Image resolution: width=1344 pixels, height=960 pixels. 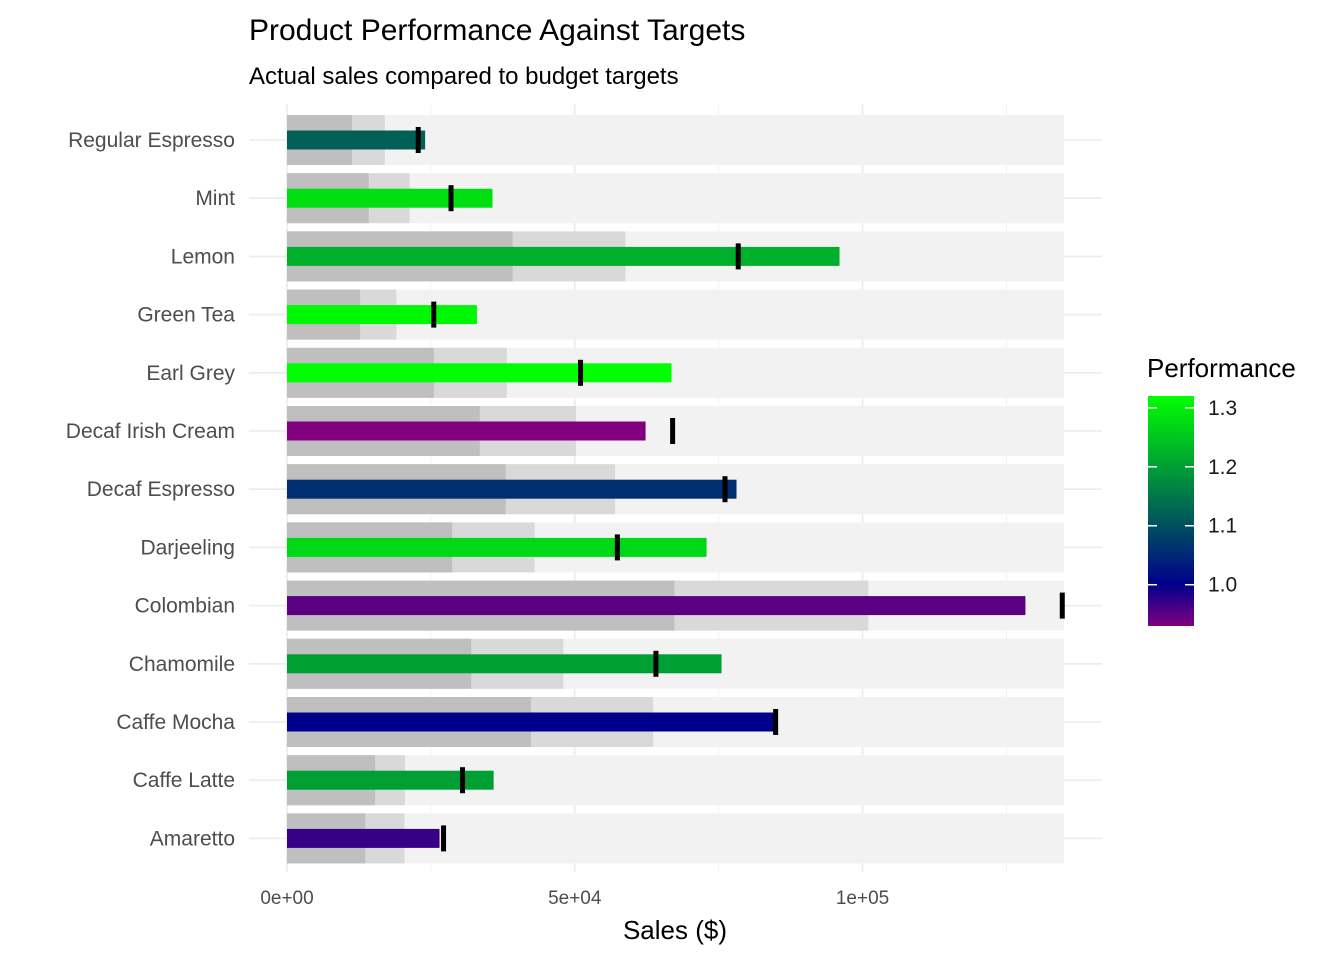 What do you see at coordinates (675, 930) in the screenshot?
I see `x-axis-label: Sales ($)` at bounding box center [675, 930].